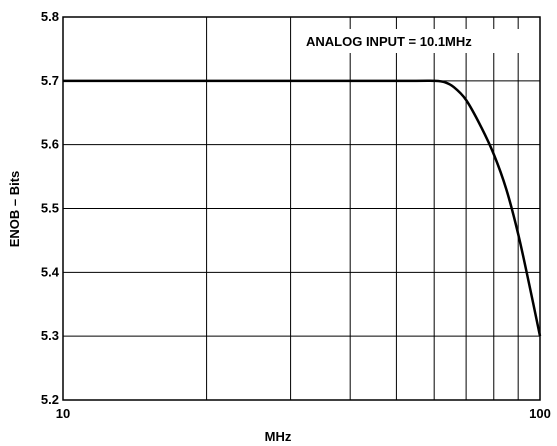 Image resolution: width=557 pixels, height=446 pixels. What do you see at coordinates (14, 209) in the screenshot?
I see `y-axis-title: ENOB – Bits` at bounding box center [14, 209].